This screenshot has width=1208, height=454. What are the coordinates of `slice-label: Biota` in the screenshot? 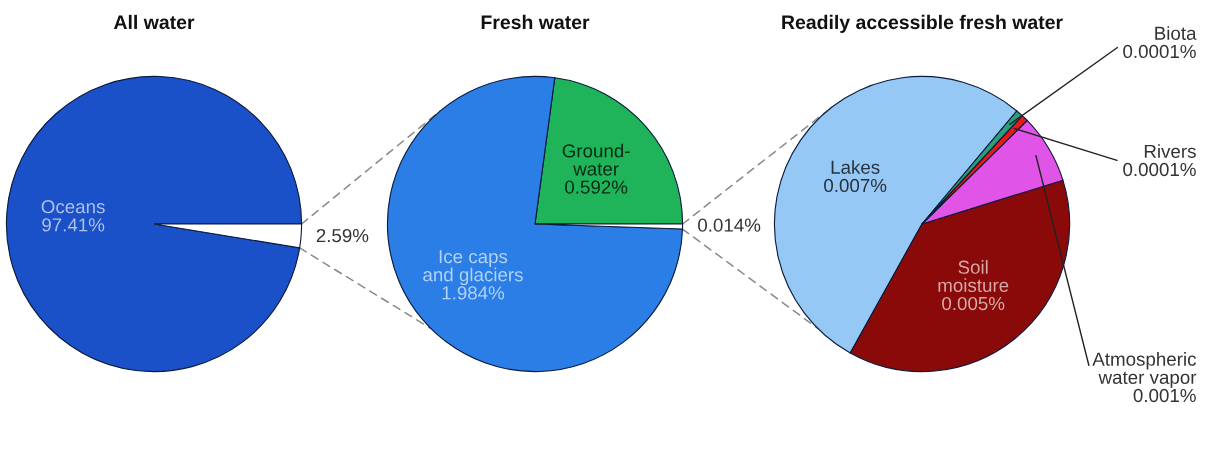 It's located at (1176, 33).